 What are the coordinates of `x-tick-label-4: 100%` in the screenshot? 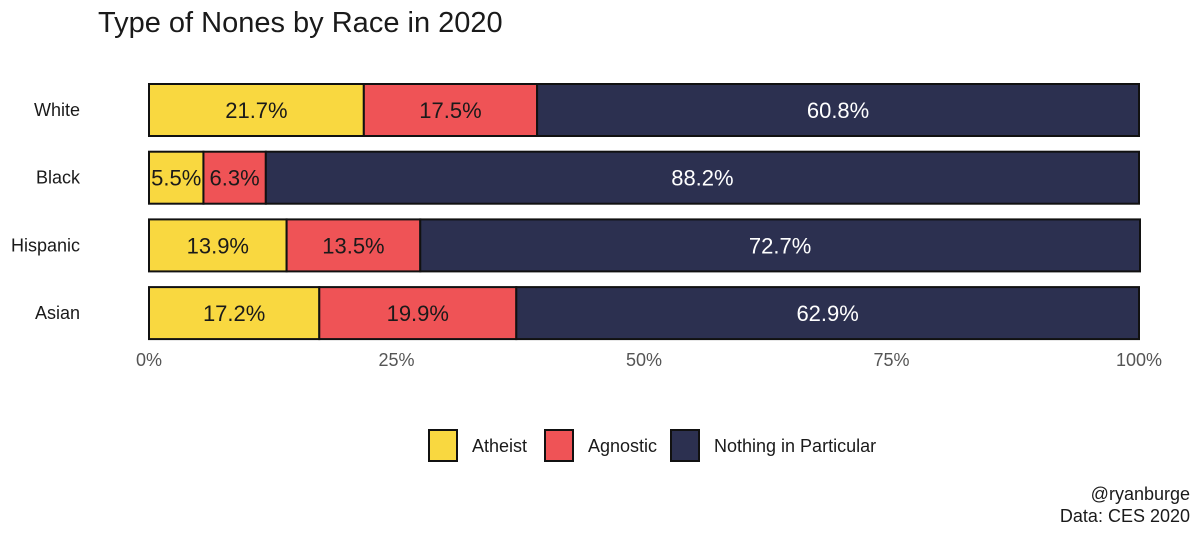 It's located at (1139, 360).